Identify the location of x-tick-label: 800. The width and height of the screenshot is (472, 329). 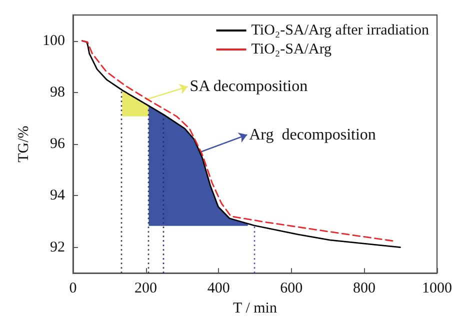
(364, 288).